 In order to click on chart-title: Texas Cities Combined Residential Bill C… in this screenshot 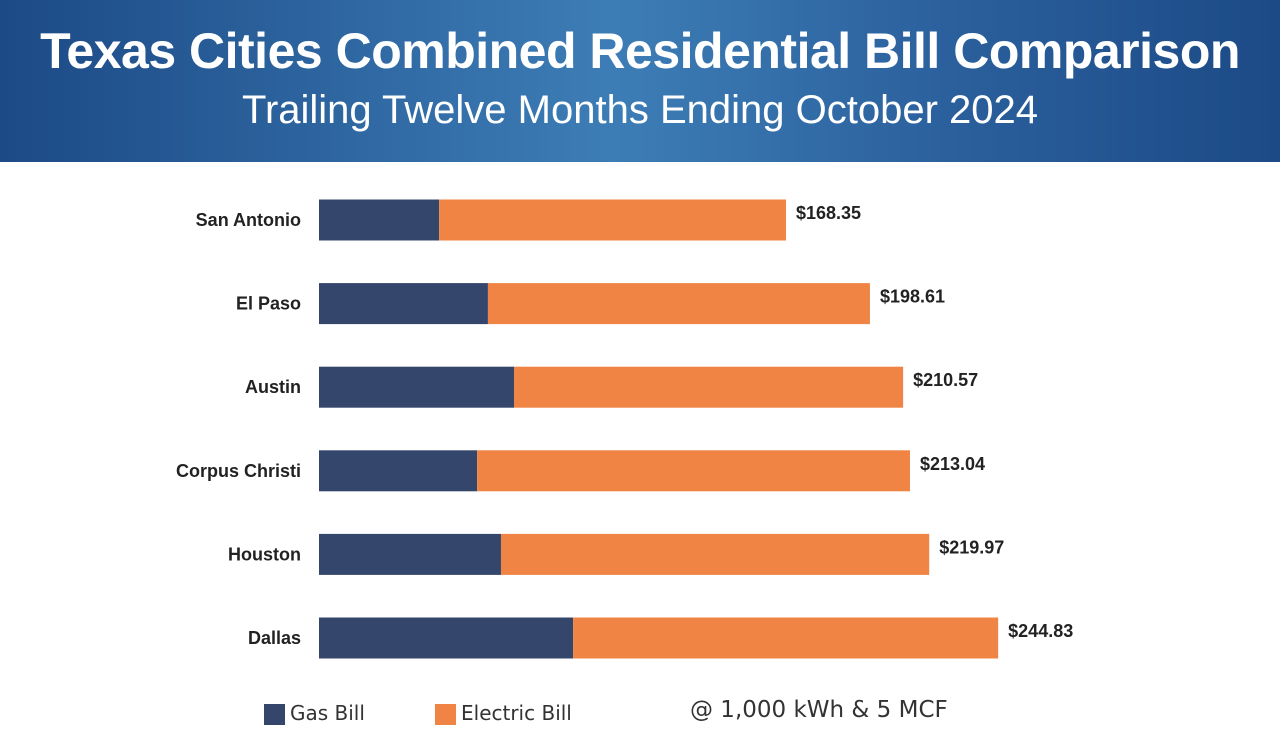, I will do `click(640, 51)`.